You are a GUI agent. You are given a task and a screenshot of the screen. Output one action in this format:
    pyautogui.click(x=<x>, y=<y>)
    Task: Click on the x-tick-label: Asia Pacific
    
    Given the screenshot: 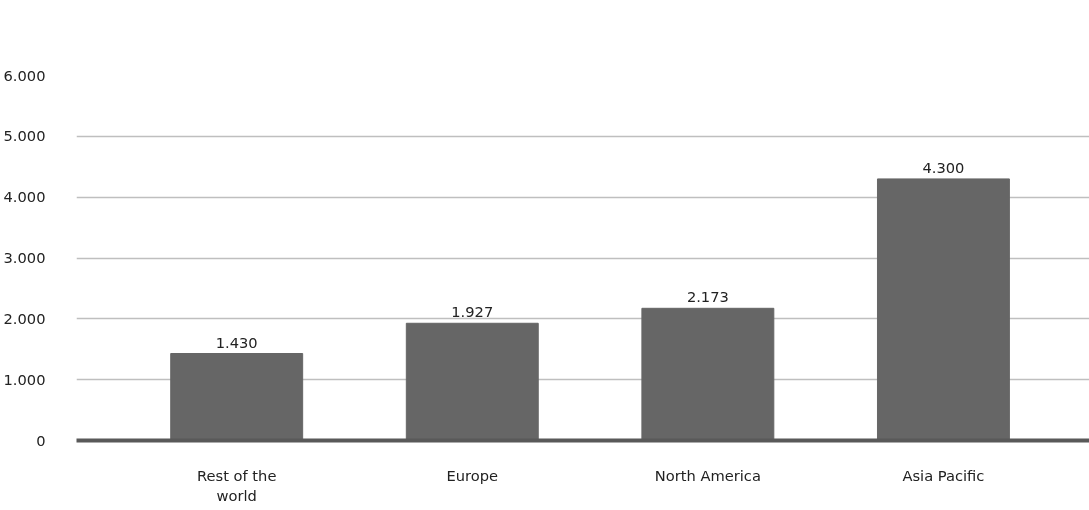 What is the action you would take?
    pyautogui.click(x=943, y=475)
    